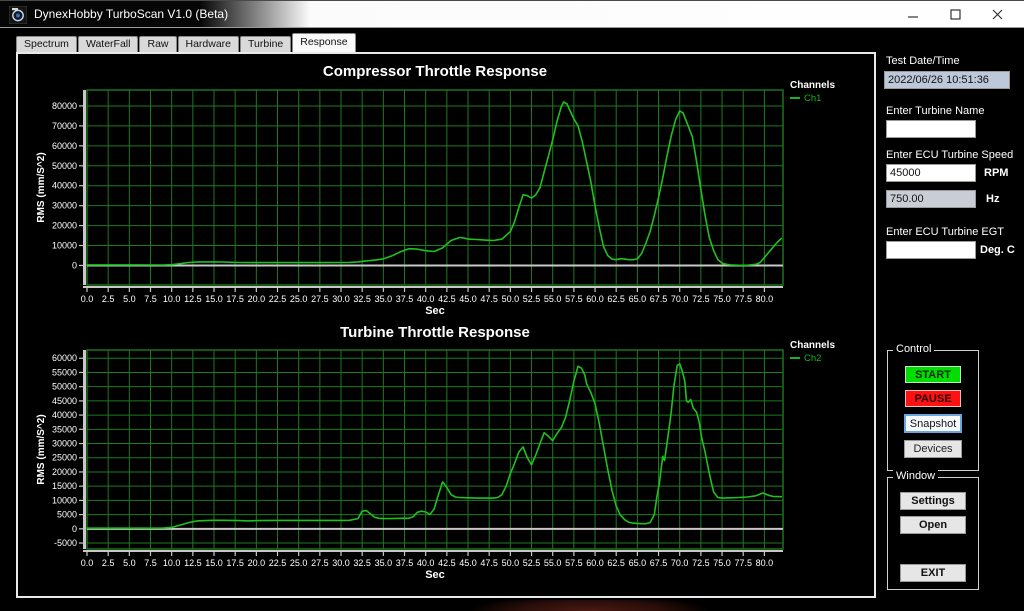  What do you see at coordinates (997, 250) in the screenshot?
I see `degc-unit-label: Deg. C` at bounding box center [997, 250].